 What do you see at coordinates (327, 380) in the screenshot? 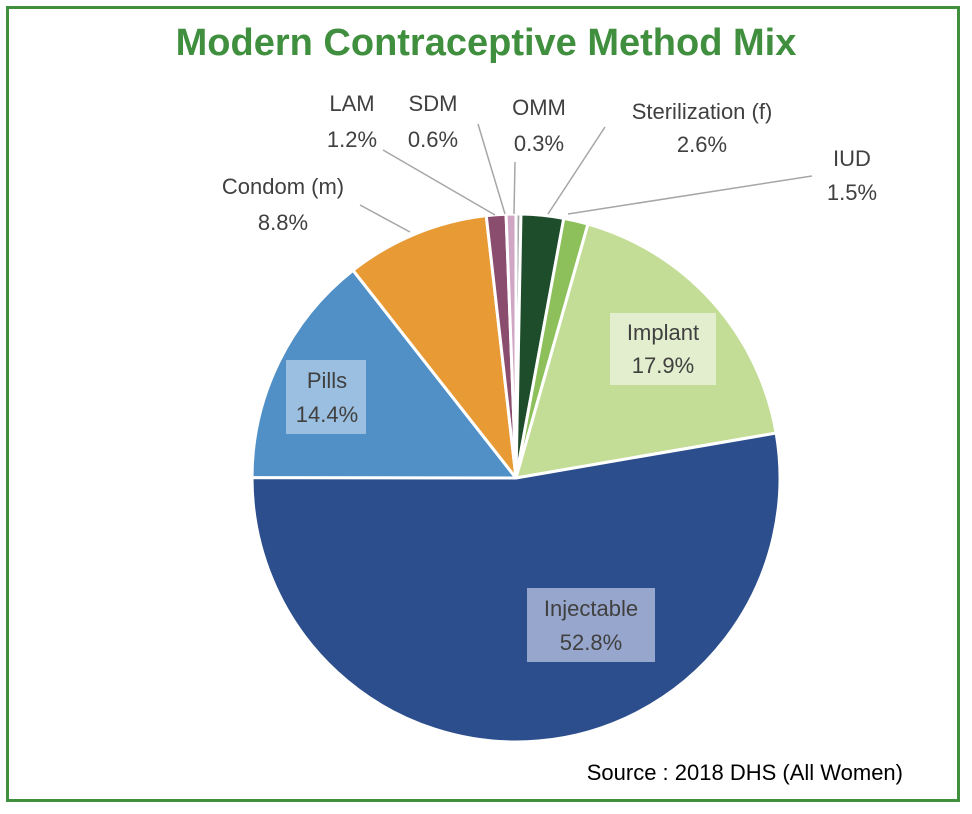
I see `slice-name-pills: Pills` at bounding box center [327, 380].